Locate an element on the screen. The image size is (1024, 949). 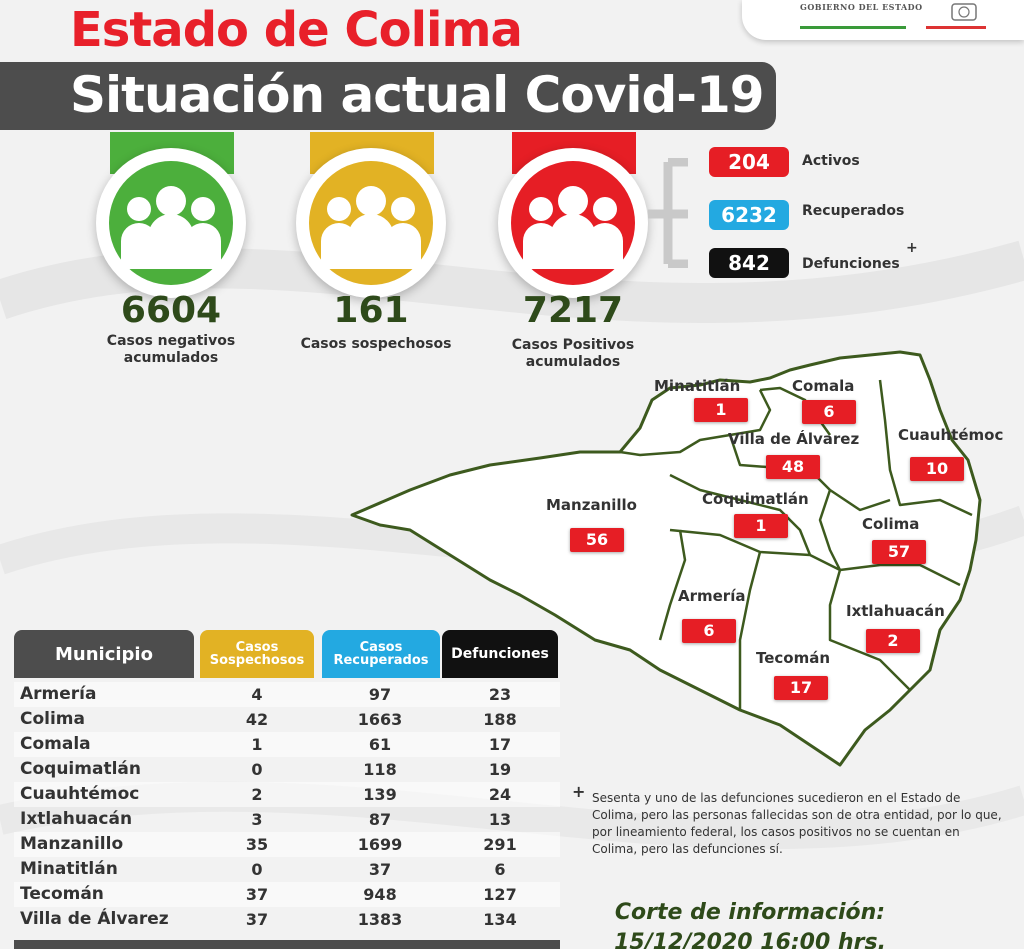
cell-defunciones: 19 is located at coordinates (500, 769).